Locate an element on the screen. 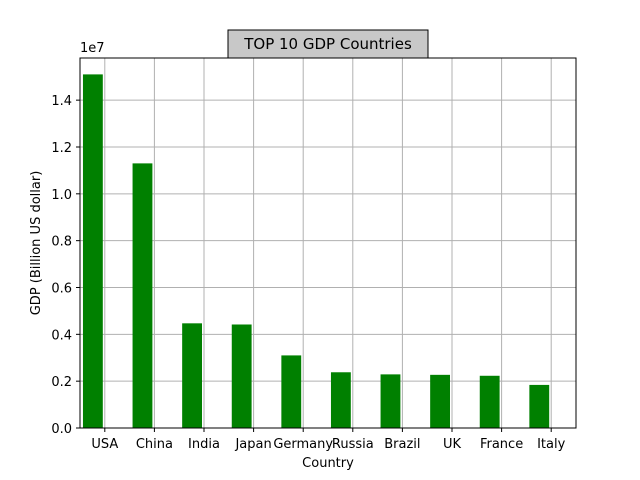 This screenshot has height=480, width=640. chart-title: TOP 10 GDP Countries is located at coordinates (328, 44).